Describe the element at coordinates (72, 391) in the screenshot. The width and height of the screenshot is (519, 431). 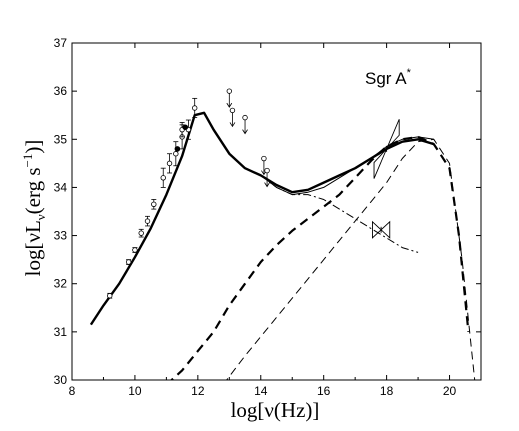
I see `x-tick-label: 8` at that location.